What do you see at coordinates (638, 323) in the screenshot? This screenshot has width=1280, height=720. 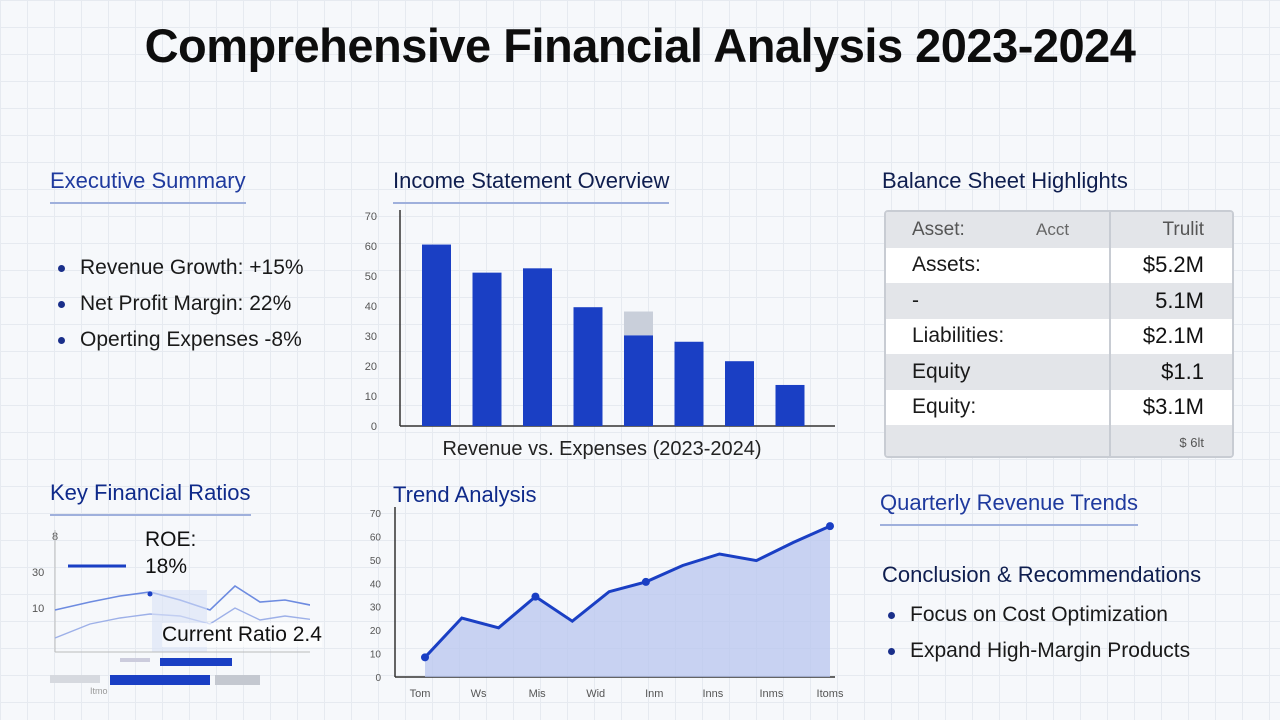 I see `bar-highlight` at bounding box center [638, 323].